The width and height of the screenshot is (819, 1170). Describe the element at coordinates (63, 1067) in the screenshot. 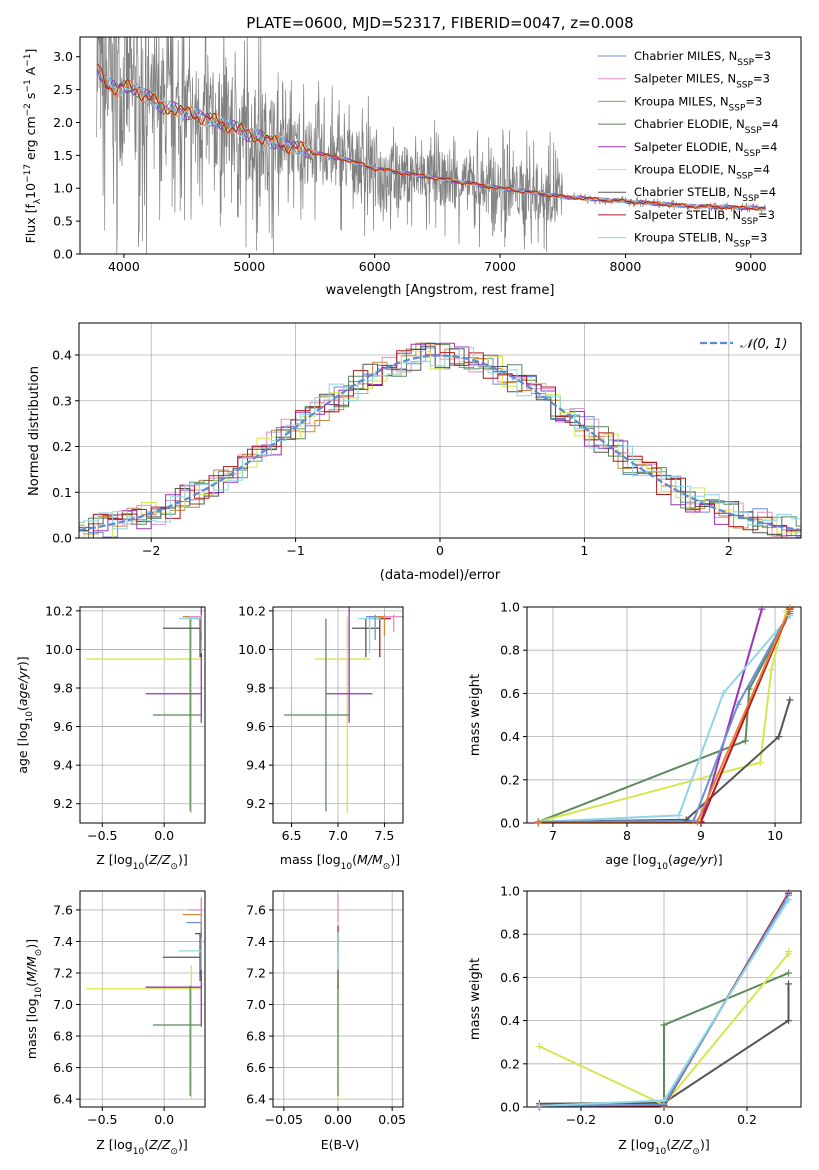

I see `y-tick-label: 6.6` at that location.